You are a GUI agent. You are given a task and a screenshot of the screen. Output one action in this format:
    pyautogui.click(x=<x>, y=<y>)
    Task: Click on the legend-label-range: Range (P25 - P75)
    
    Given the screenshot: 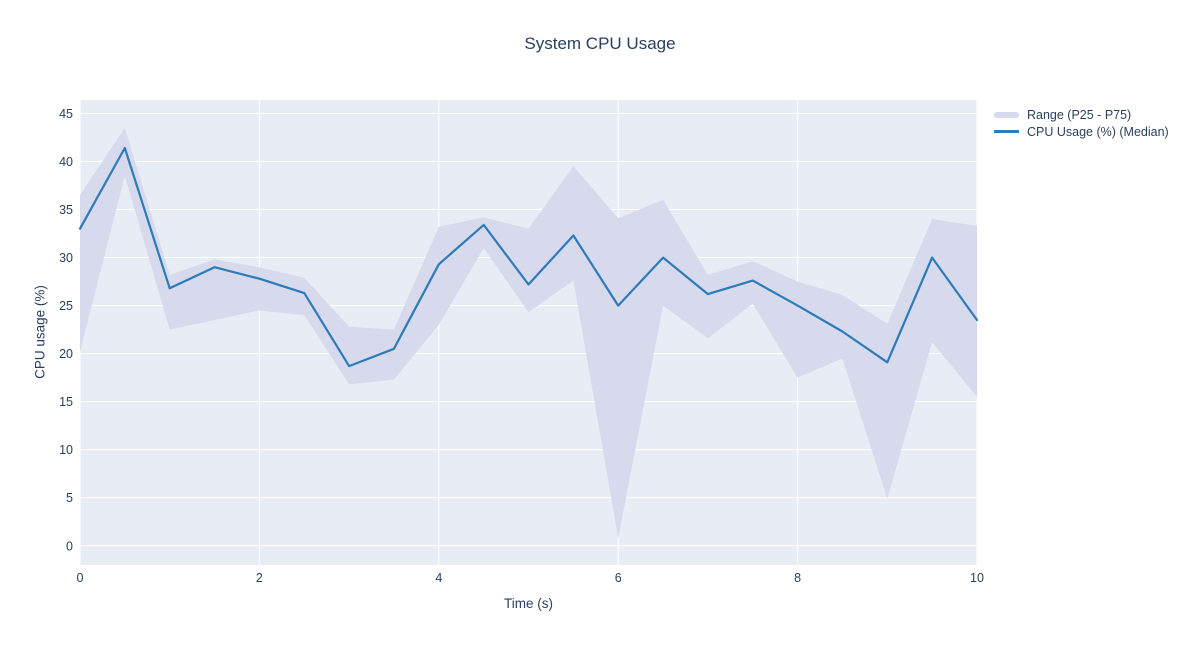 What is the action you would take?
    pyautogui.click(x=1079, y=114)
    